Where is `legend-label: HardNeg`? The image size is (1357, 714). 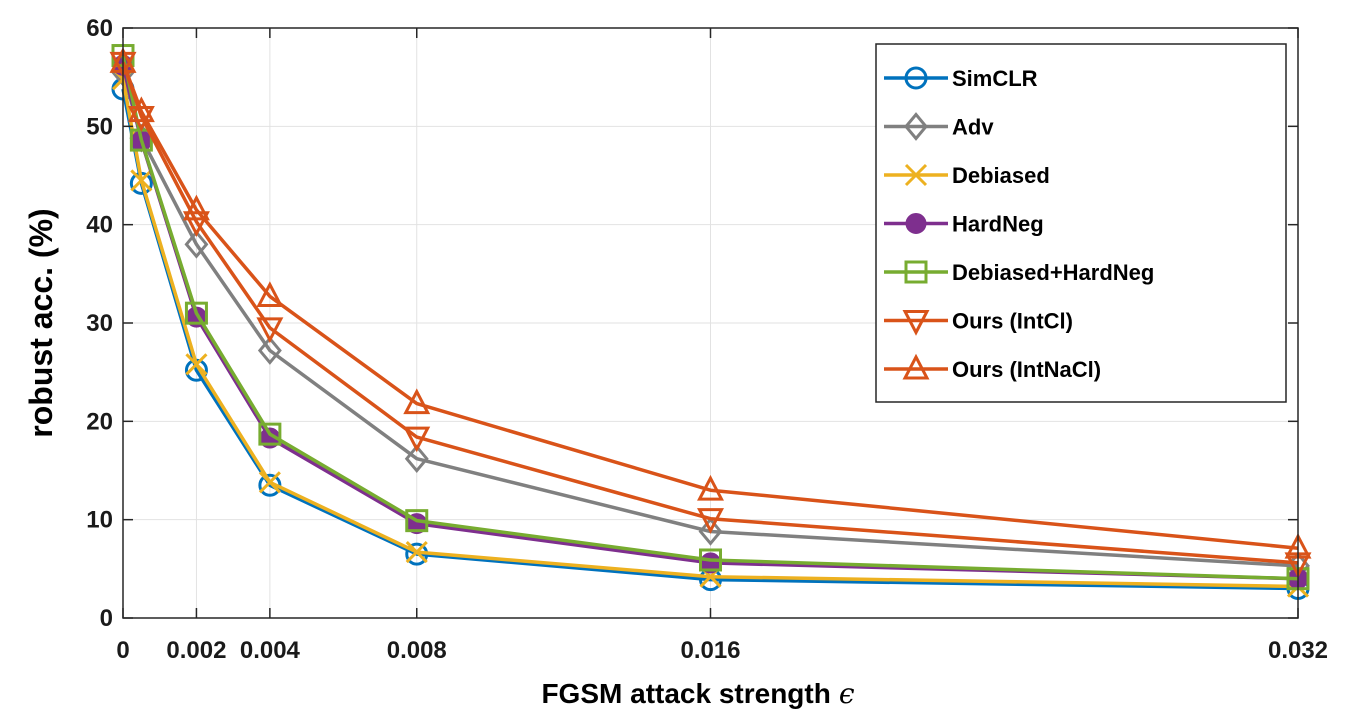
legend-label: HardNeg is located at coordinates (998, 224).